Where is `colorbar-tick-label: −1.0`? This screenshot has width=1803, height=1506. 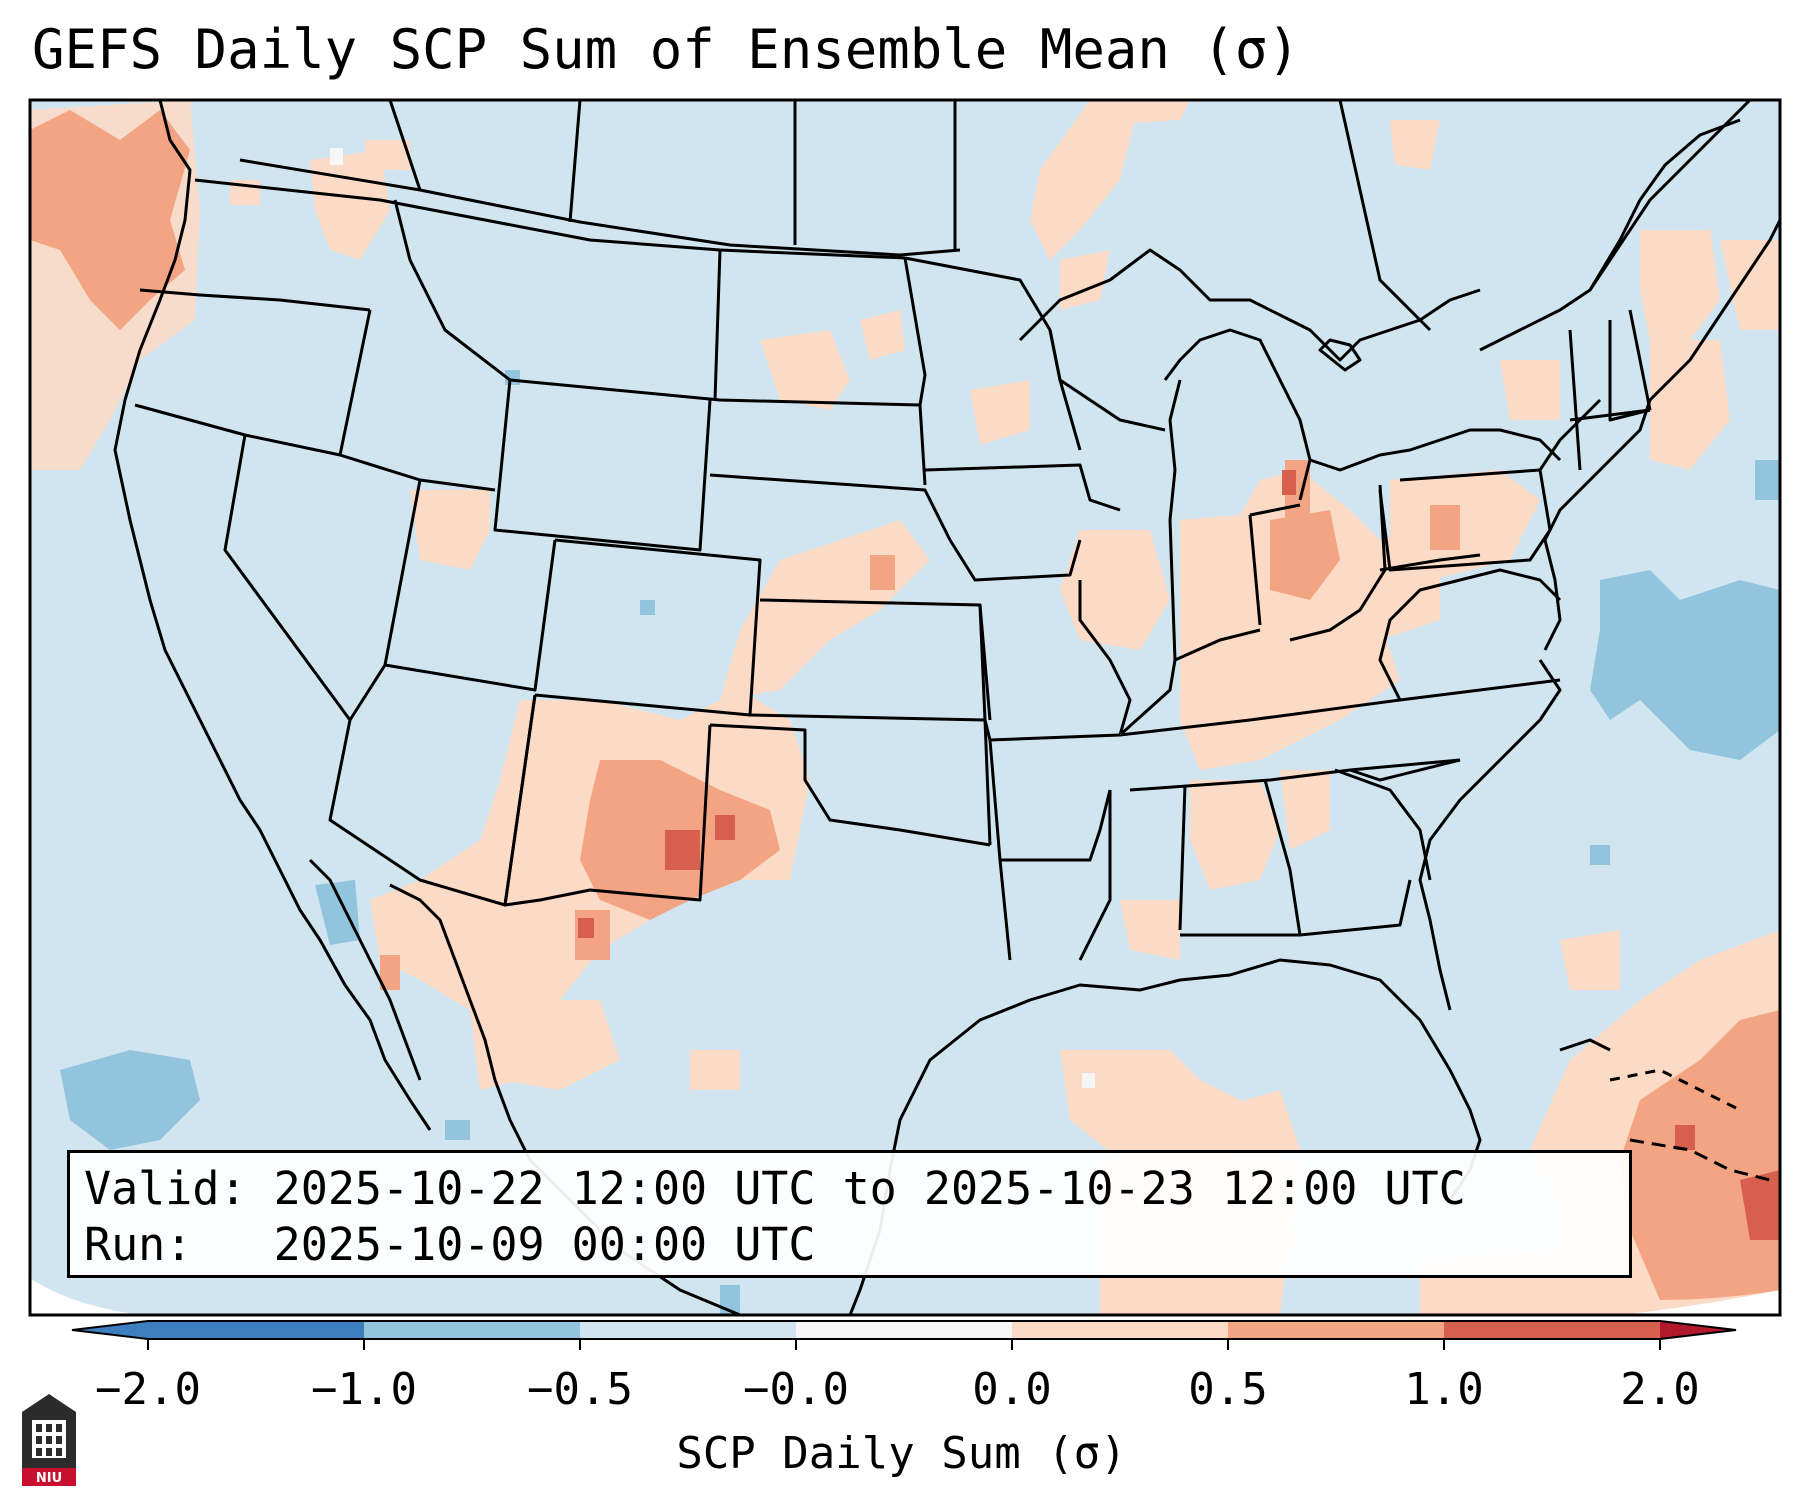
colorbar-tick-label: −1.0 is located at coordinates (364, 1389).